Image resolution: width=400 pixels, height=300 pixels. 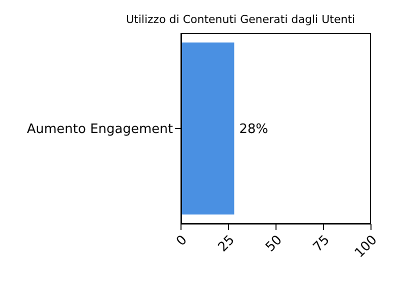 I want to click on x-tick-label: 50, so click(x=274, y=244).